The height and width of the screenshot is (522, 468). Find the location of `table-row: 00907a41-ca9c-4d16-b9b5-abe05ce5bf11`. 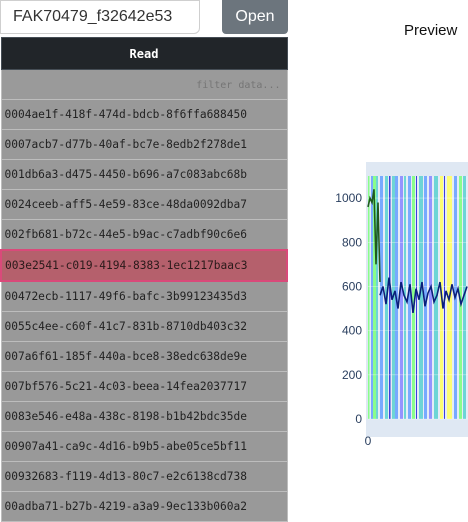

table-row: 00907a41-ca9c-4d16-b9b5-abe05ce5bf11 is located at coordinates (144, 447).